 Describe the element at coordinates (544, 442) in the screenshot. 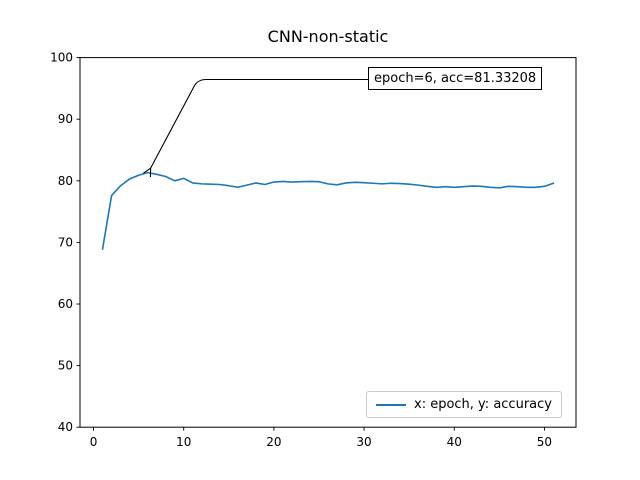

I see `x-tick-label: 50` at that location.